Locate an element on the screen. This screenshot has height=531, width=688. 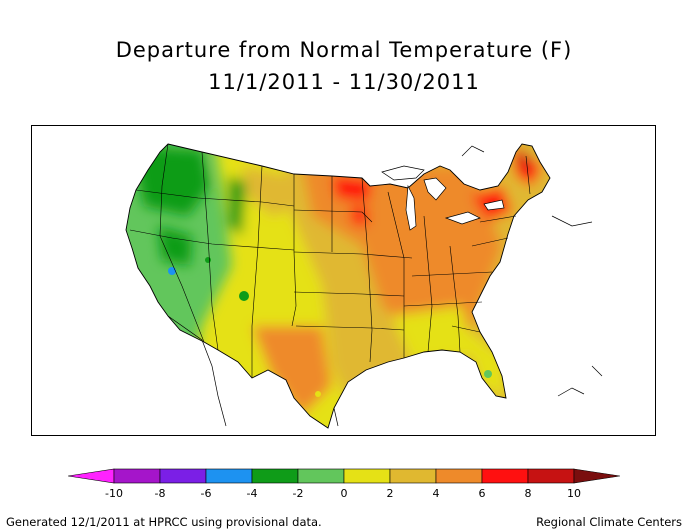
credit-text: Regional Climate Centers is located at coordinates (609, 522).